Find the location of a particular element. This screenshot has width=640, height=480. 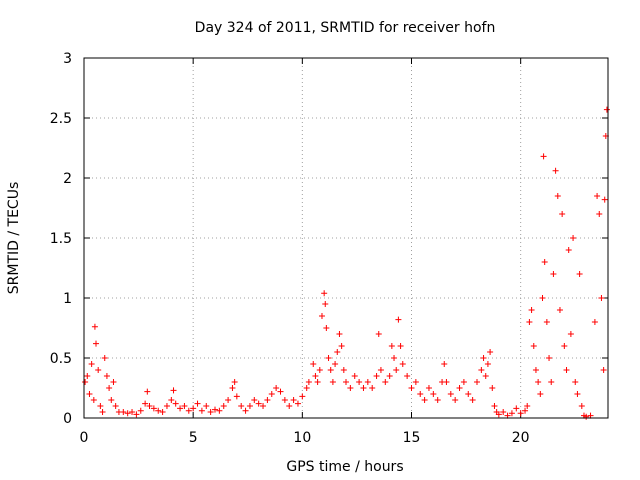

y-tick-label: 1 is located at coordinates (67, 299).